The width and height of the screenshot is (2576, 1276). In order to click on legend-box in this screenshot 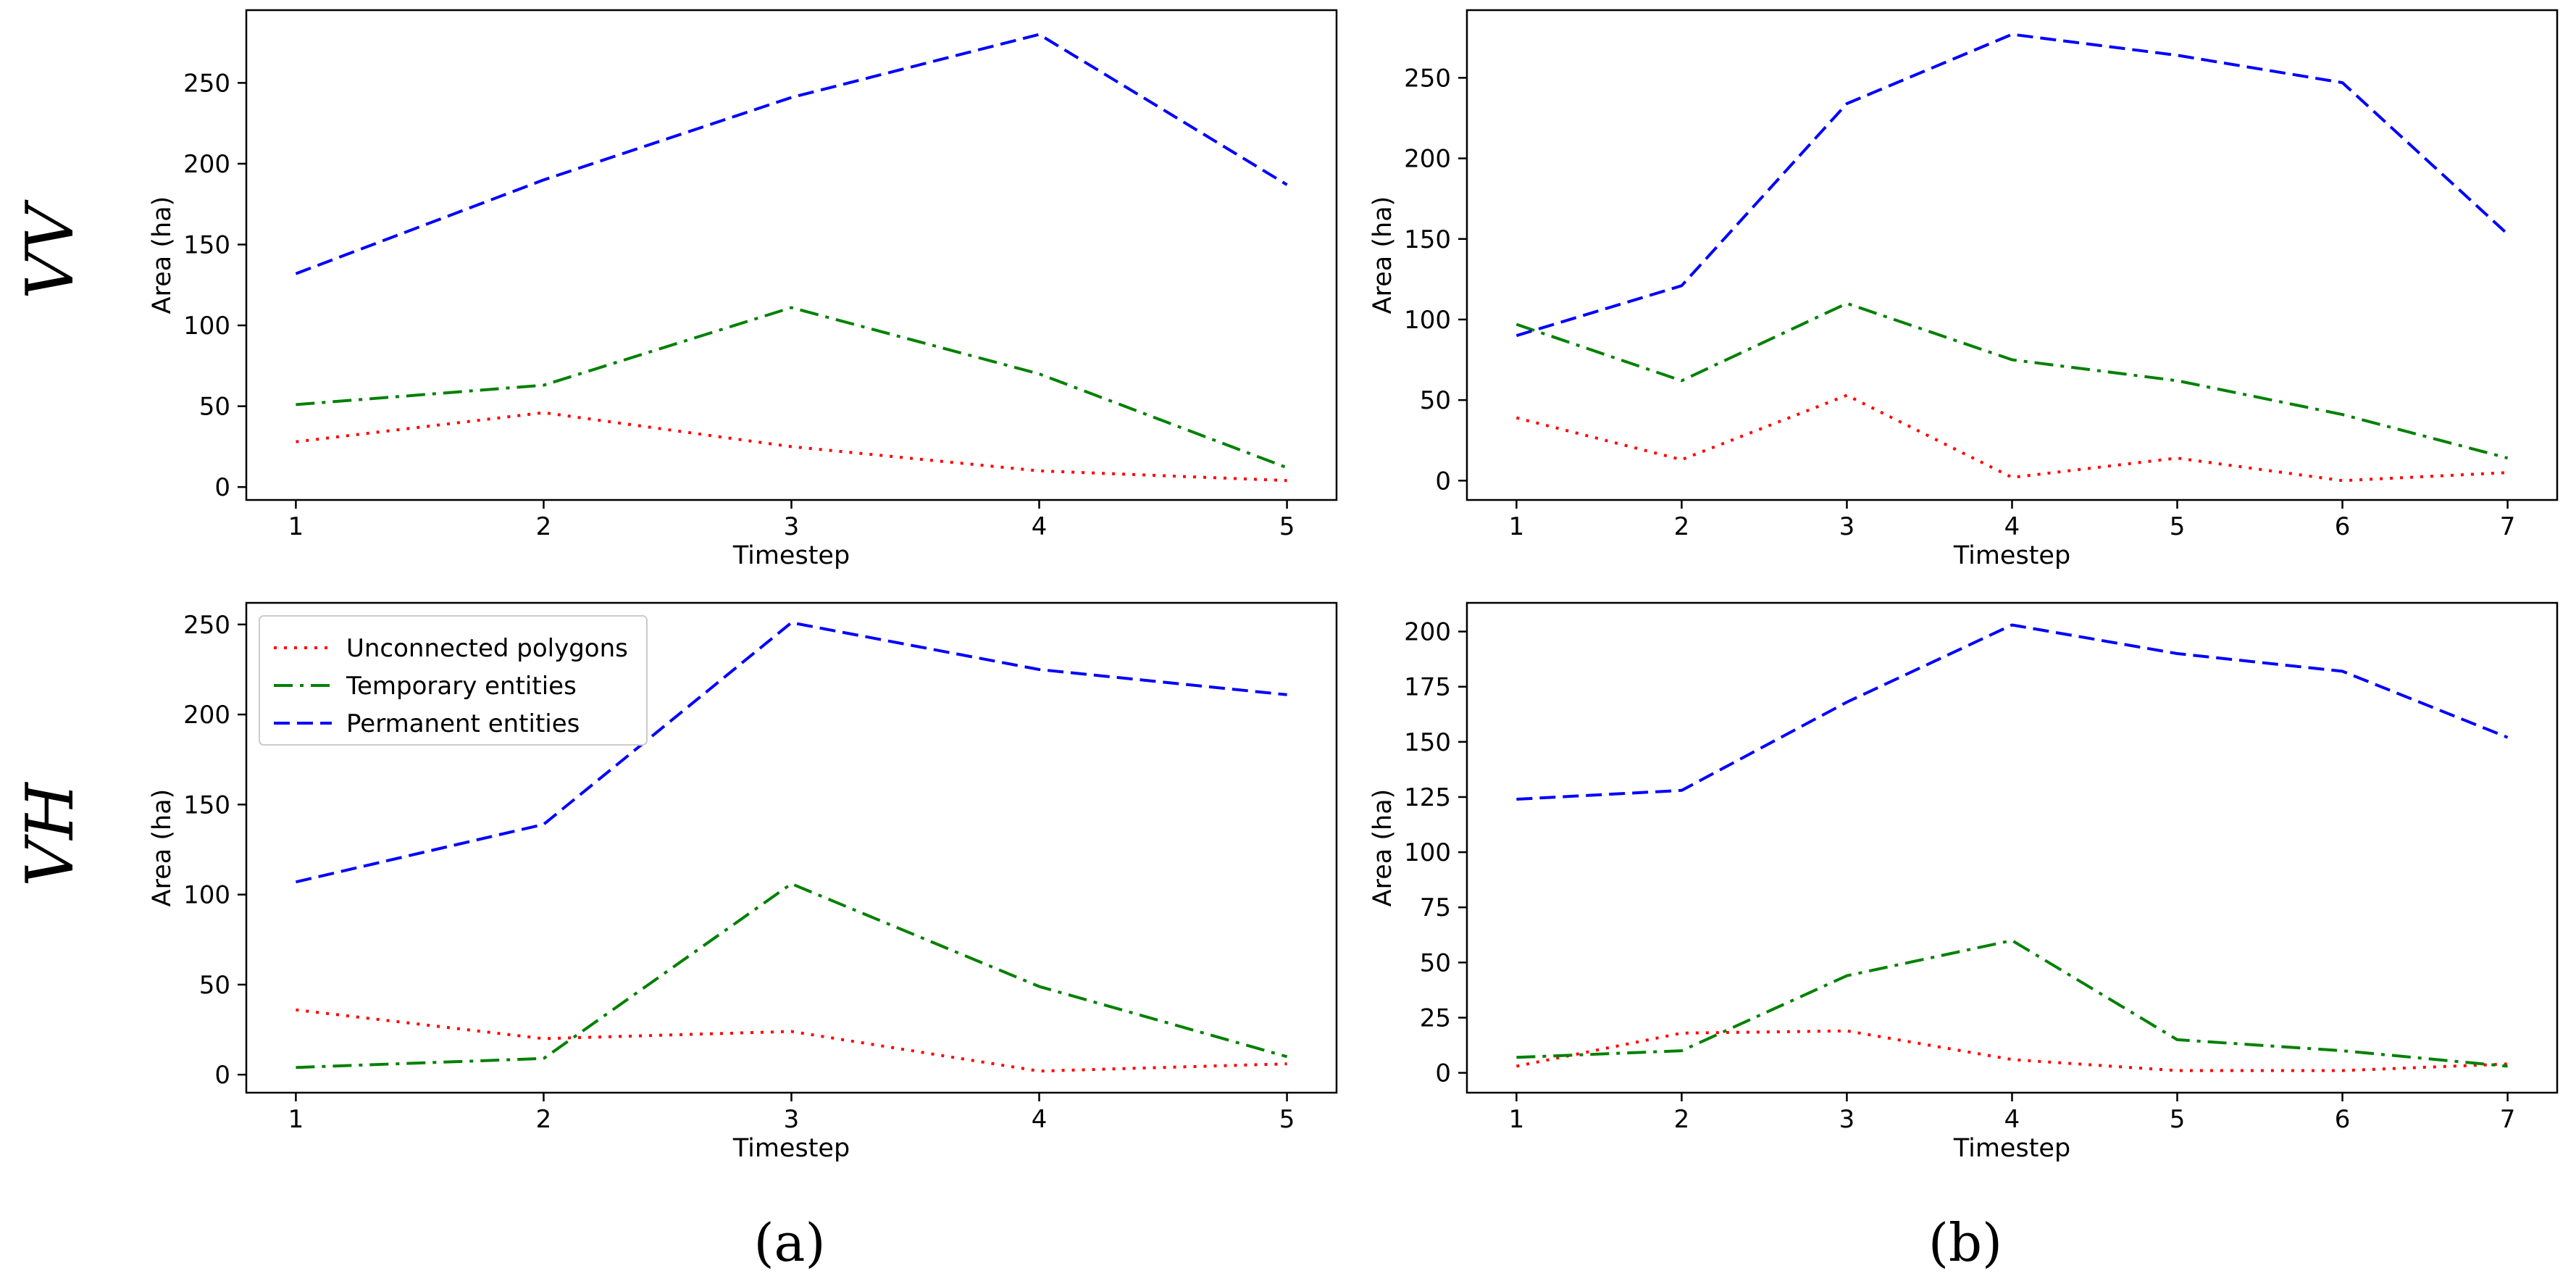, I will do `click(453, 680)`.